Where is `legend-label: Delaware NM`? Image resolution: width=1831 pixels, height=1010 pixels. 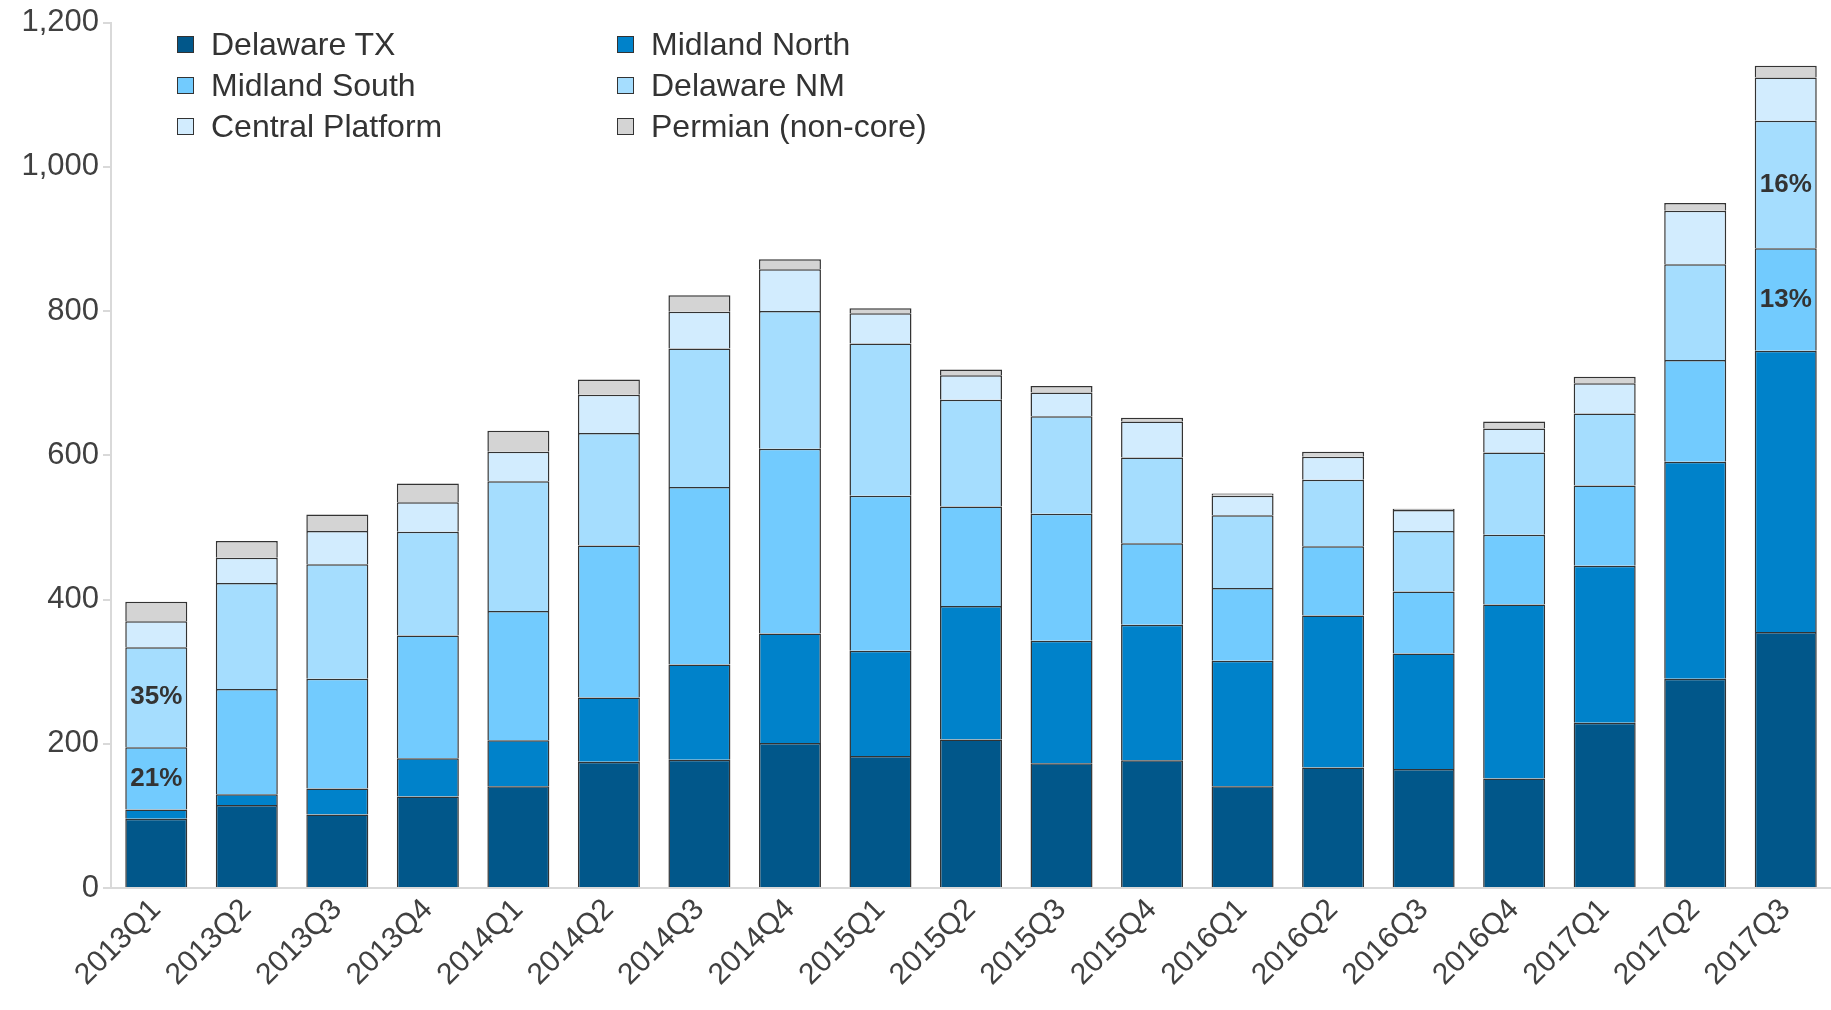
legend-label: Delaware NM is located at coordinates (748, 85).